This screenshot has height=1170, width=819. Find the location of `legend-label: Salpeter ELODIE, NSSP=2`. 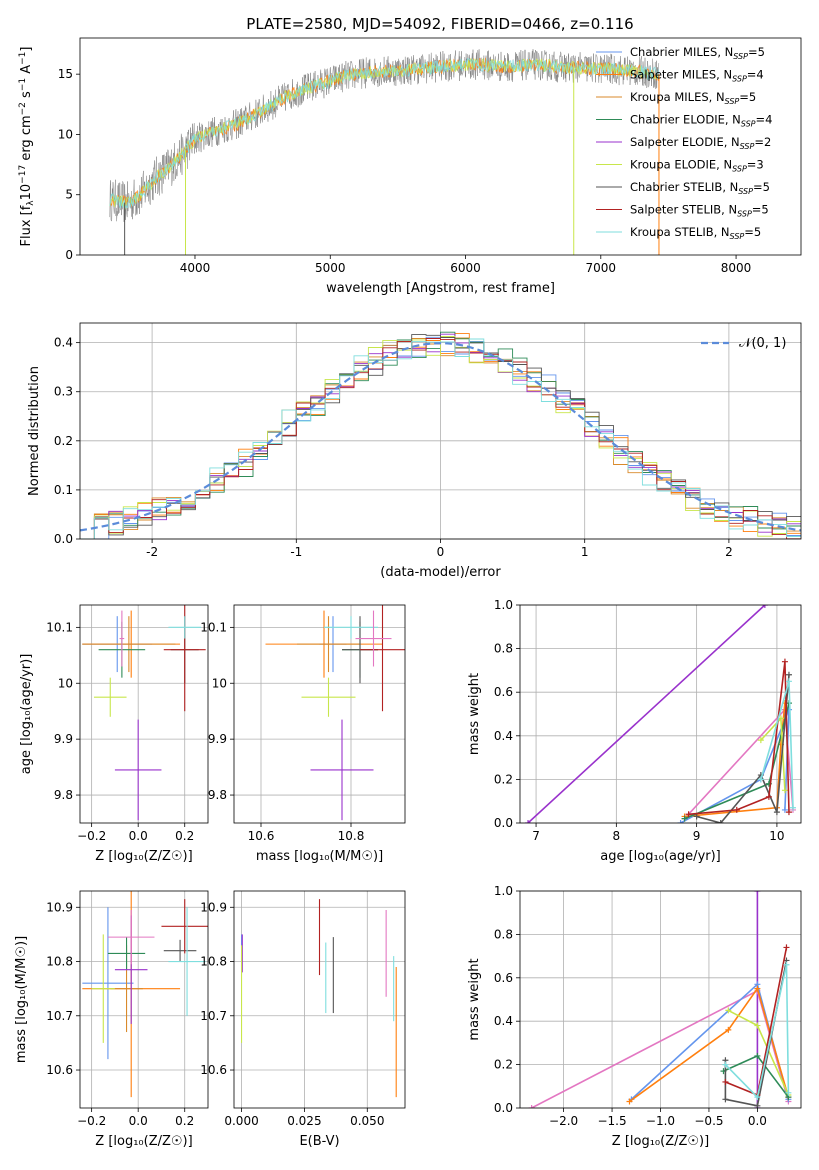

legend-label: Salpeter ELODIE, NSSP=2 is located at coordinates (700, 143).